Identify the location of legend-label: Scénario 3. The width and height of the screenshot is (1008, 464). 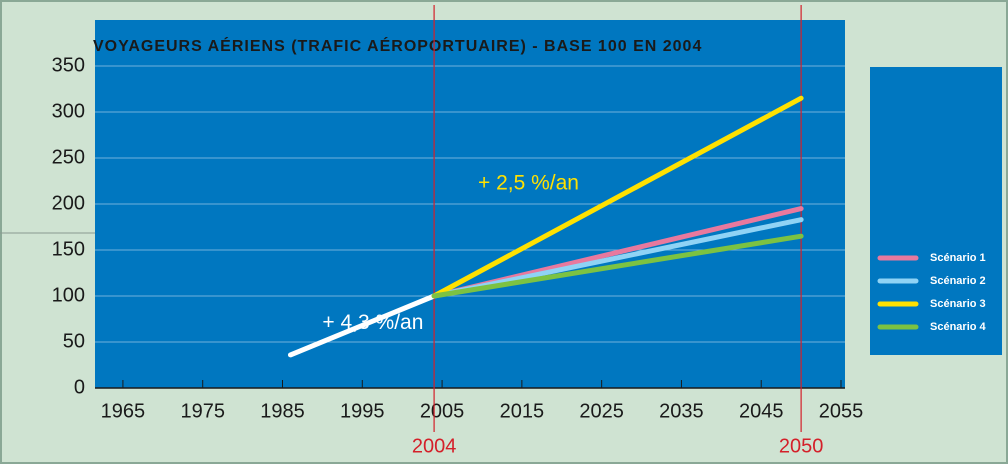
(958, 304).